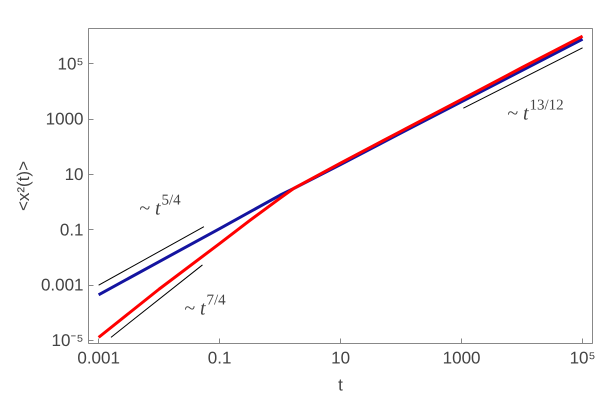 This screenshot has width=600, height=403. What do you see at coordinates (71, 64) in the screenshot?
I see `y-tick-label: 10⁵` at bounding box center [71, 64].